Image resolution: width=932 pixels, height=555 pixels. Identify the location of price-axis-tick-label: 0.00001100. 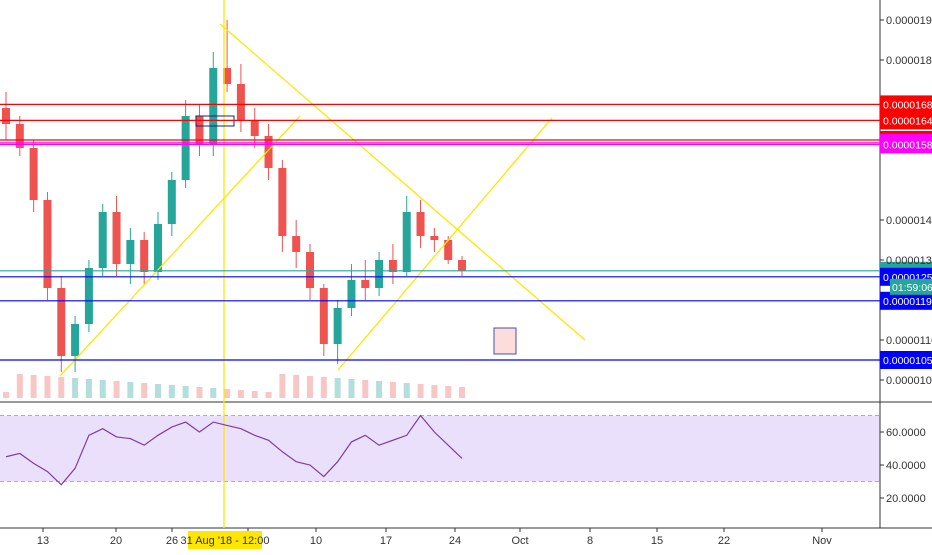
(909, 341).